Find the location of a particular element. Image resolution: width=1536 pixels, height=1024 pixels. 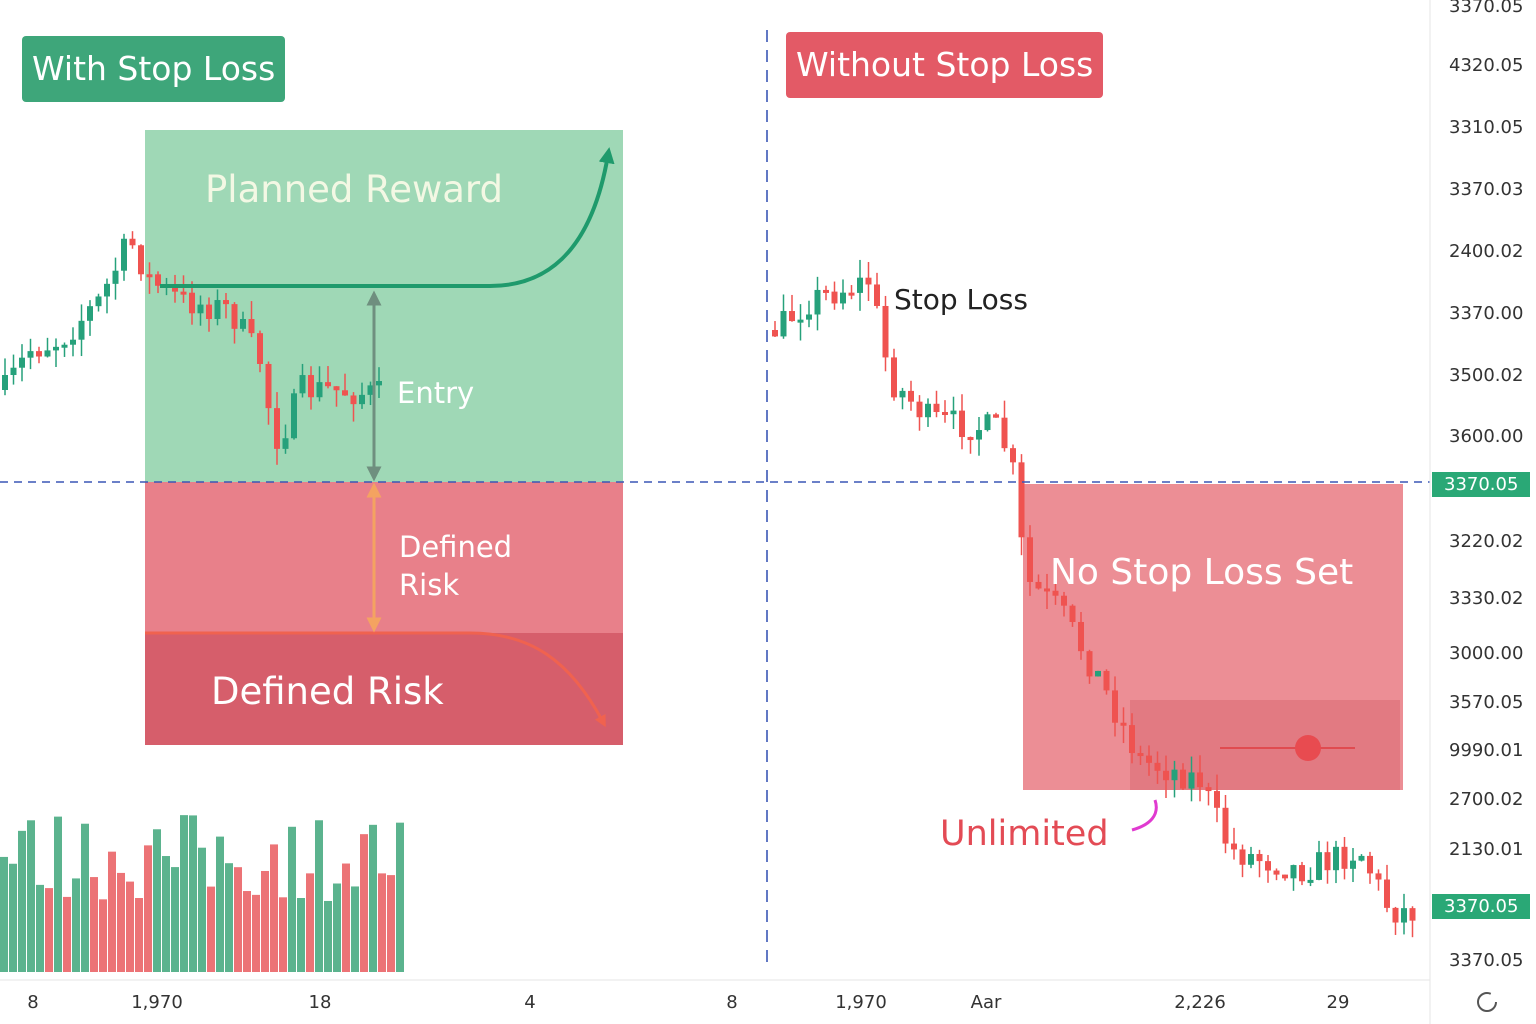

reset-icon is located at coordinates (1487, 1002).